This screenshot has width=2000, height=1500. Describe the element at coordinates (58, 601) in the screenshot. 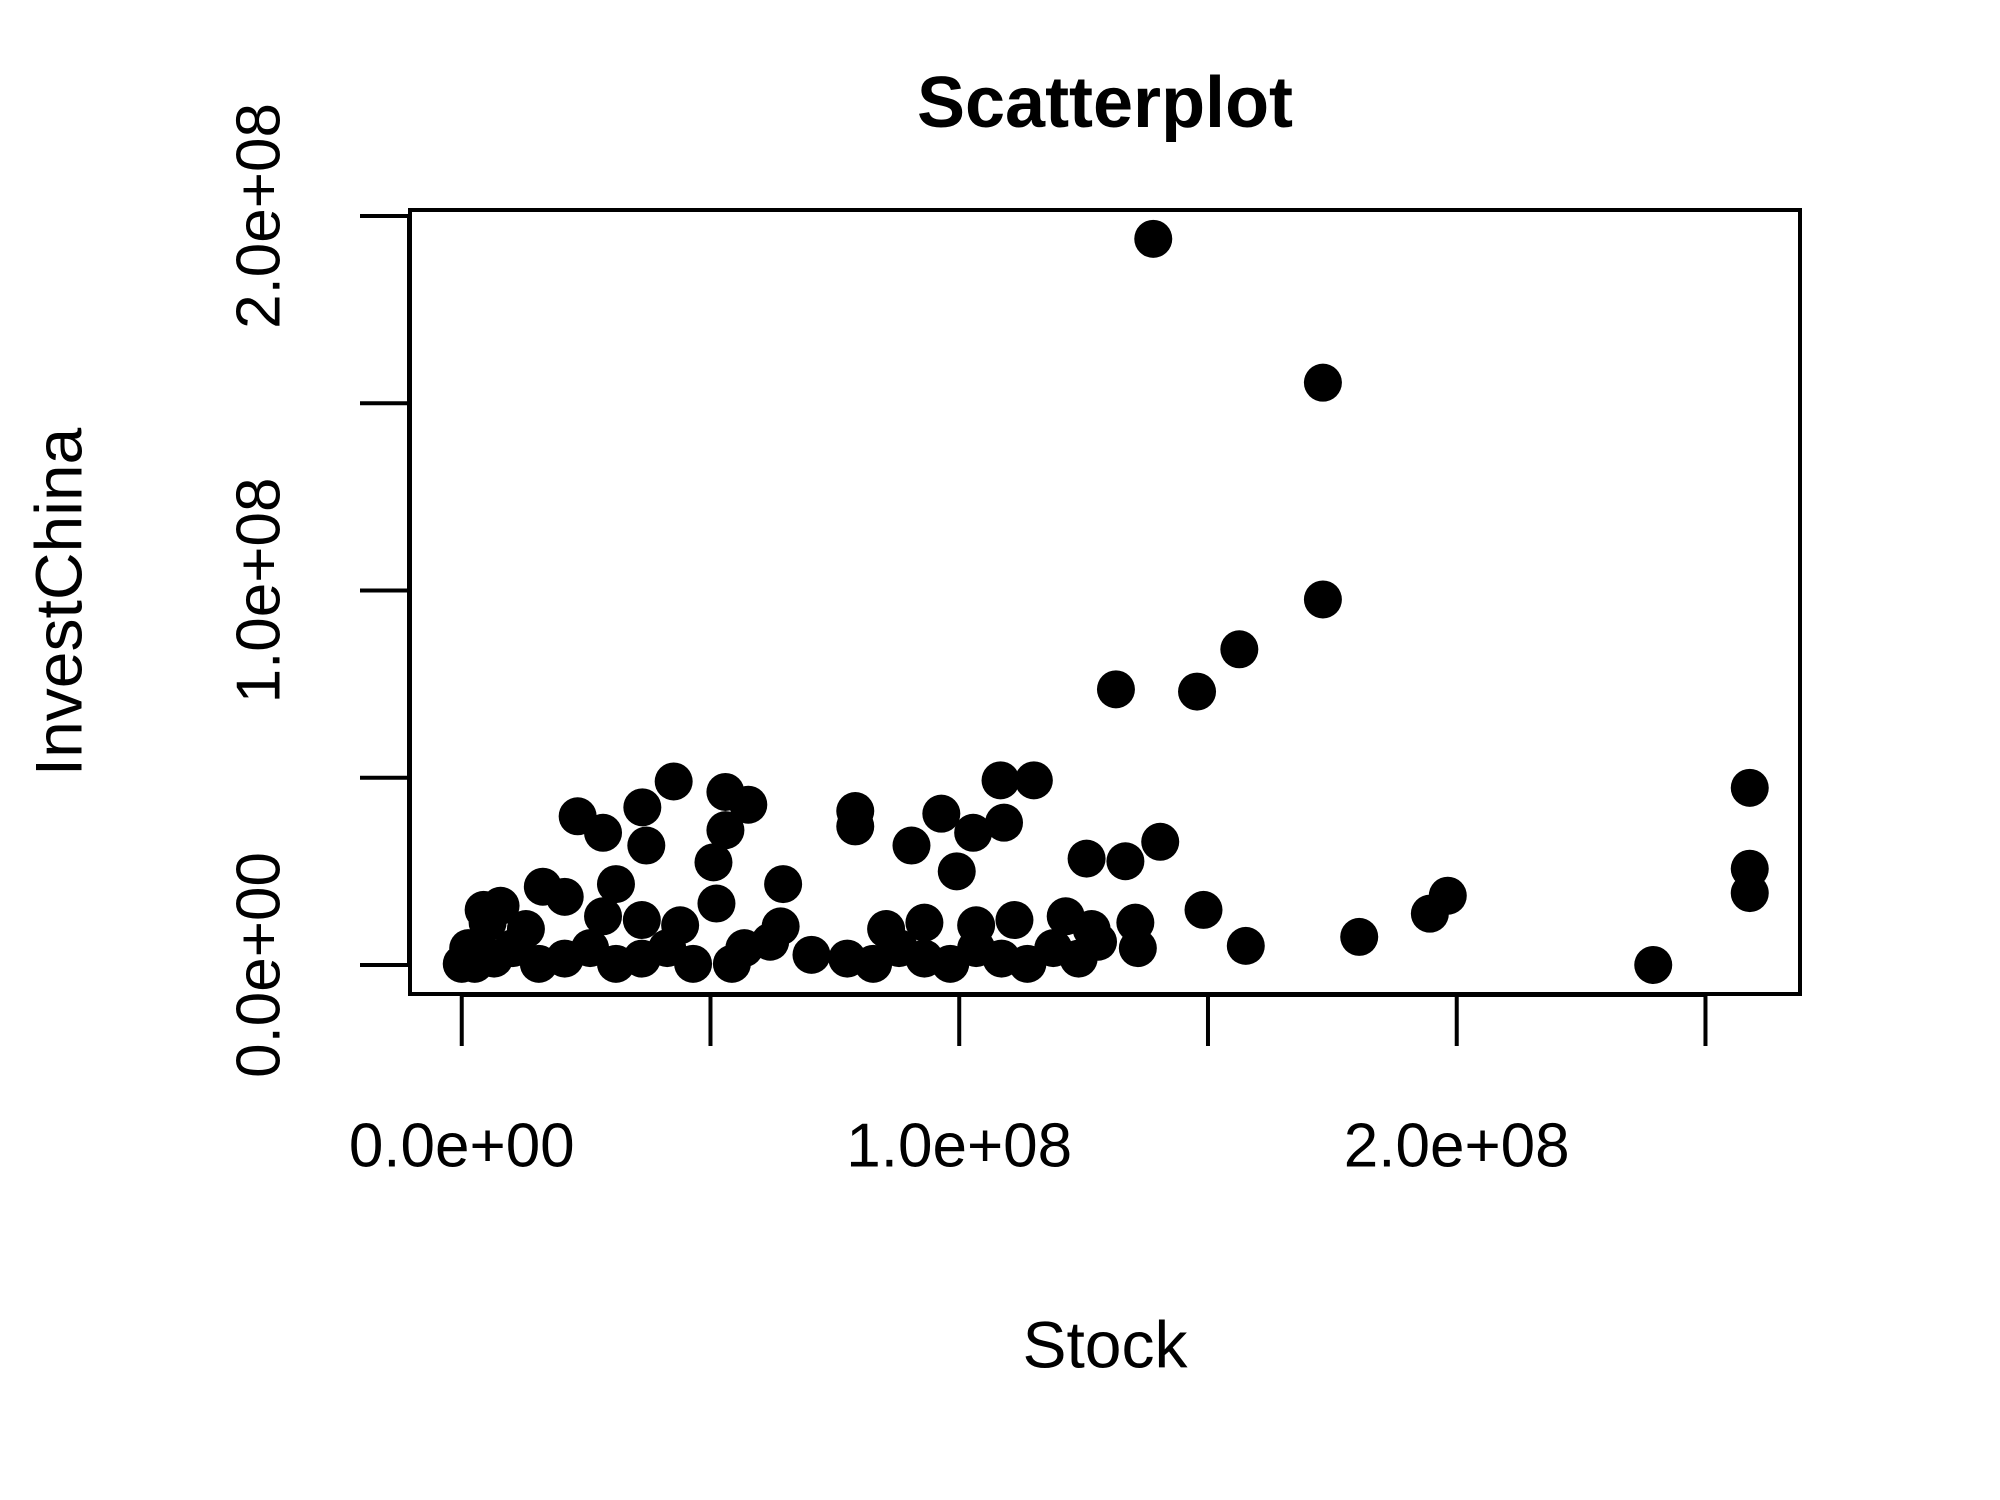

I see `y-axis-title: InvestChina` at that location.